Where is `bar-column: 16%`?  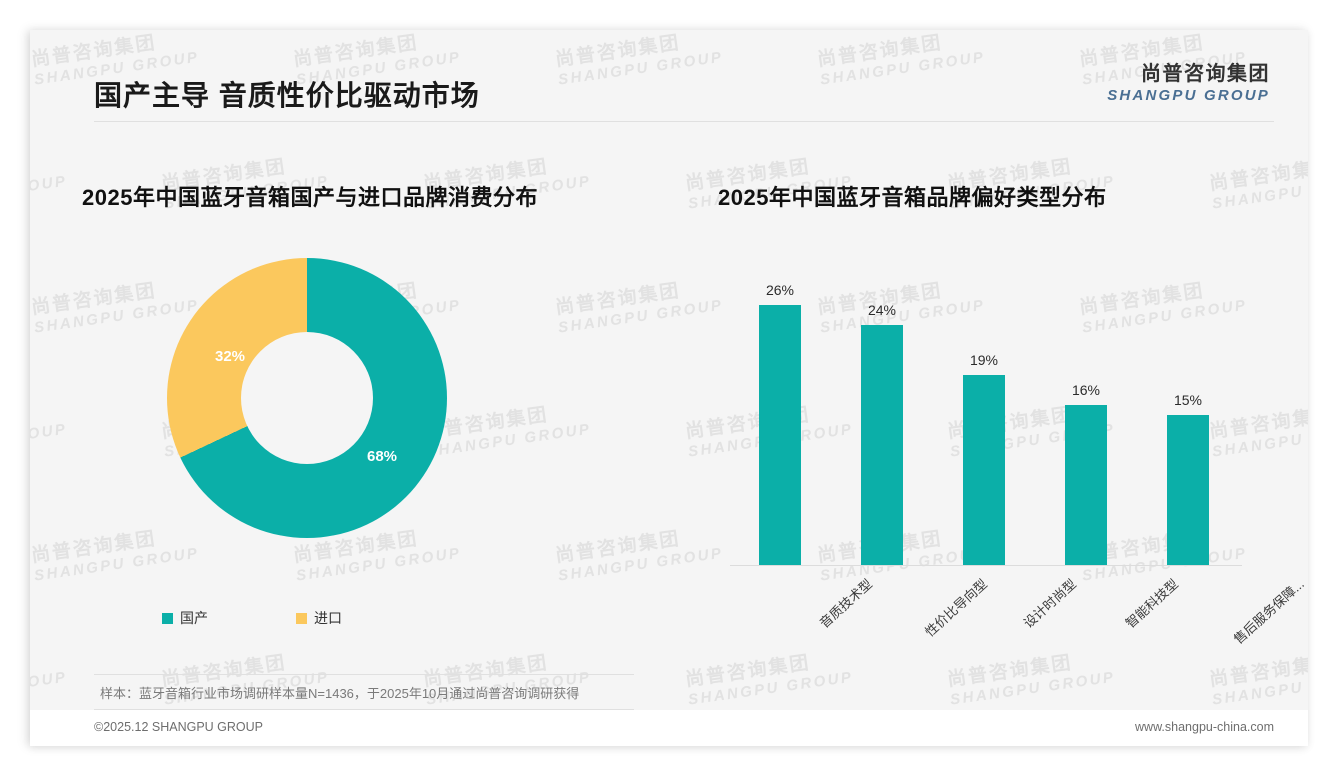
bar-column: 16% is located at coordinates (1086, 403).